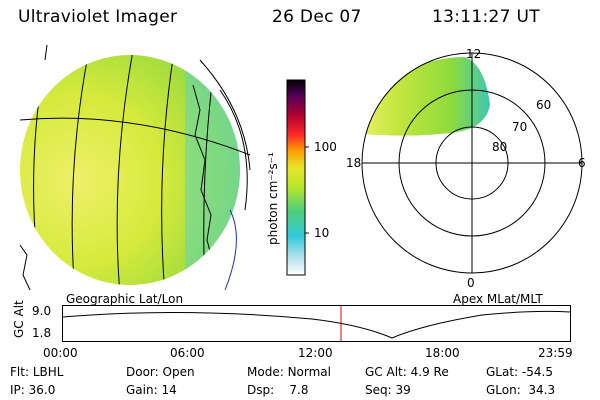 The width and height of the screenshot is (600, 400). I want to click on altitude-xtick-0: 00:00, so click(60, 353).